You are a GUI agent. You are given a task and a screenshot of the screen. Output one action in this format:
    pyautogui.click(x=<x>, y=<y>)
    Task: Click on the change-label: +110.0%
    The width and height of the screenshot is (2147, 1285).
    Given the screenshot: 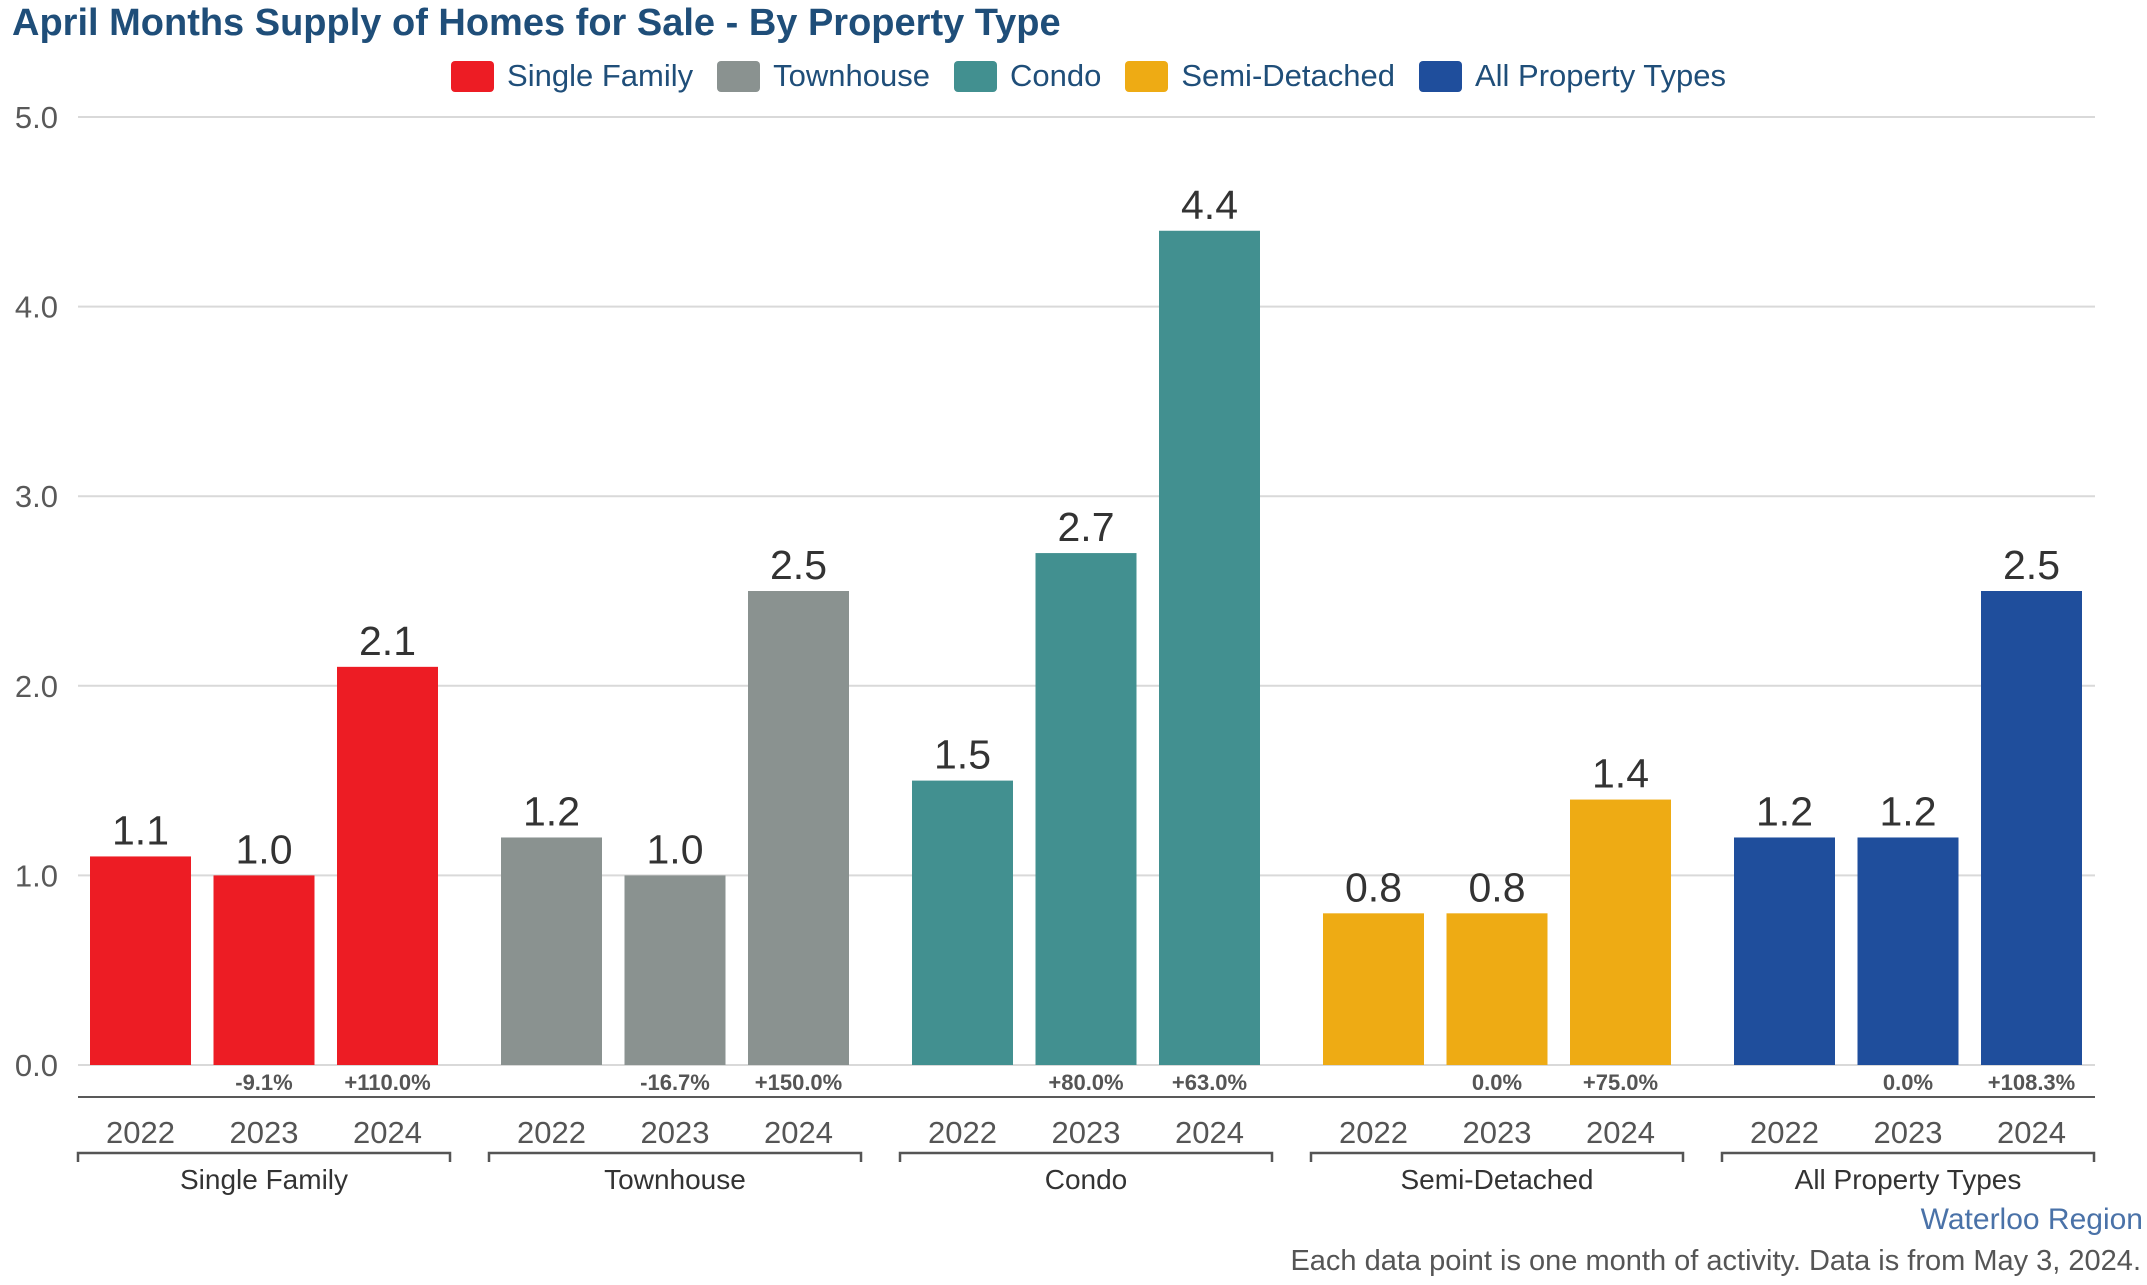 What is the action you would take?
    pyautogui.click(x=387, y=1082)
    